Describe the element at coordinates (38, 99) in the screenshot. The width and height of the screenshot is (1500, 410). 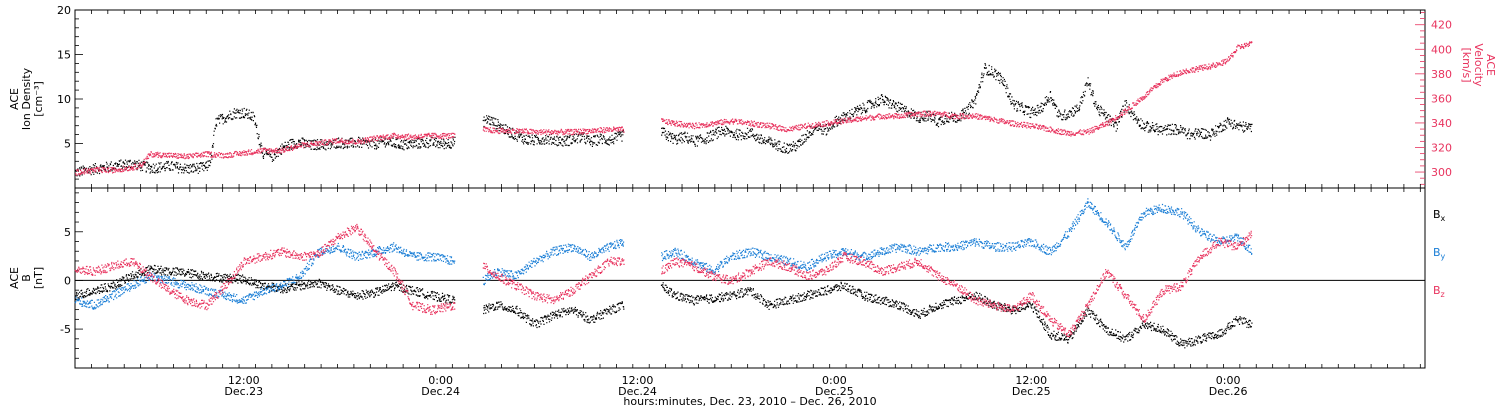
I see `density-ylabel-line: [cm⁻³]` at that location.